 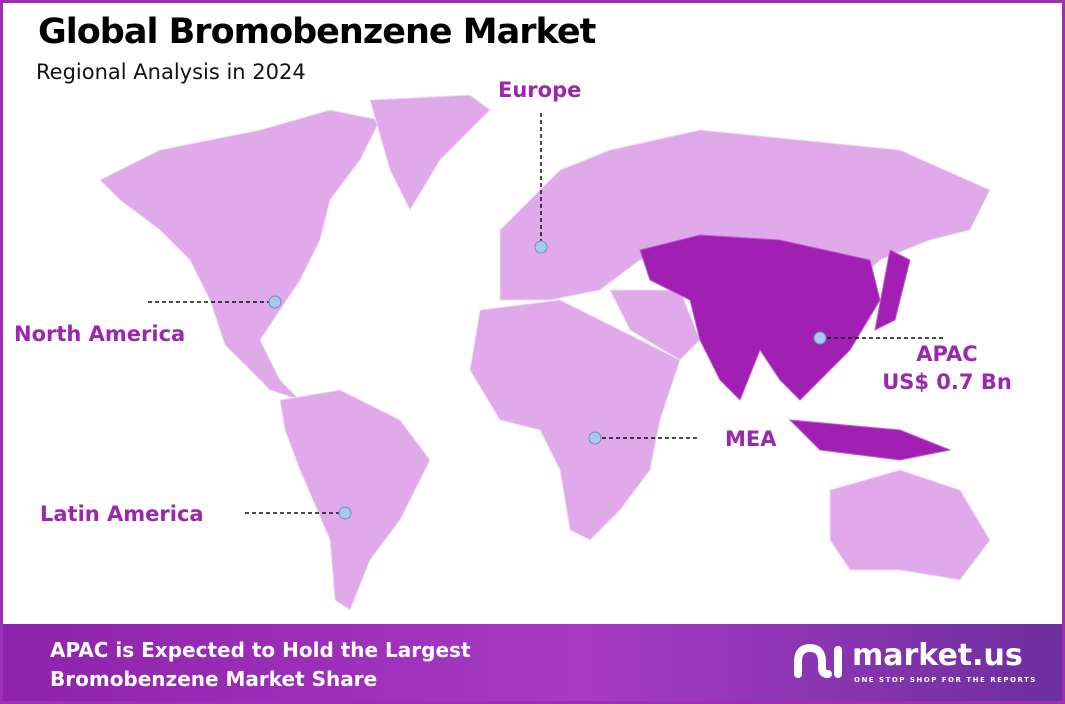 I want to click on africa-shape, so click(x=575, y=420).